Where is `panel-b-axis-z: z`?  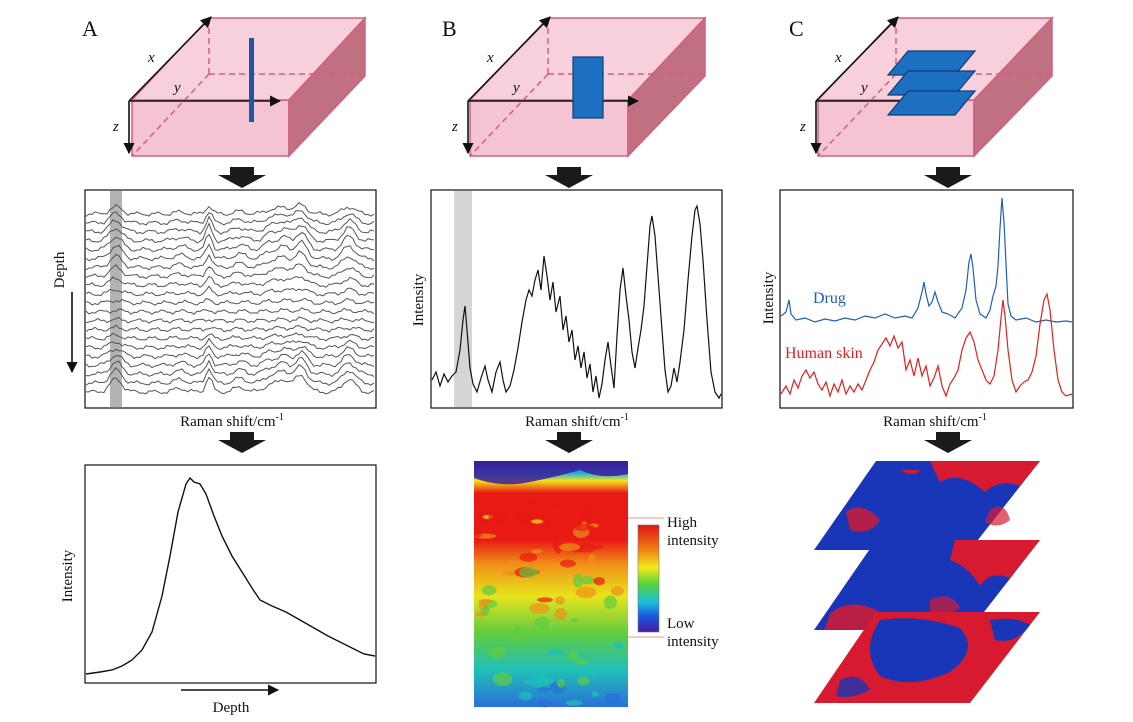
panel-b-axis-z: z is located at coordinates (454, 127).